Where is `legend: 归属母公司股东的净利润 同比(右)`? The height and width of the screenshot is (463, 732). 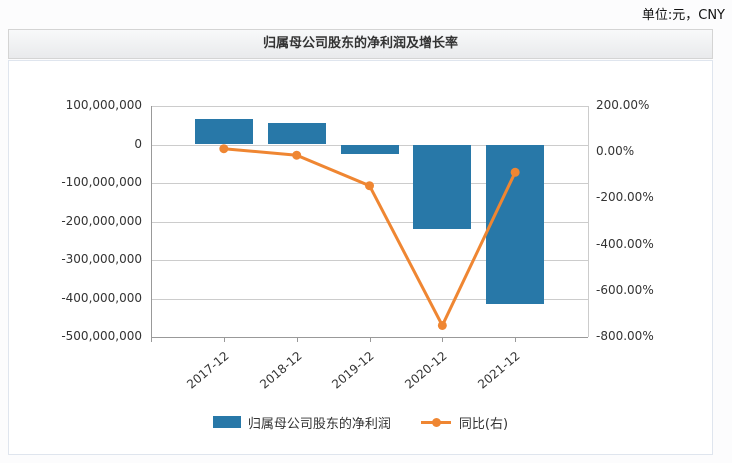 legend: 归属母公司股东的净利润 同比(右) is located at coordinates (360, 422).